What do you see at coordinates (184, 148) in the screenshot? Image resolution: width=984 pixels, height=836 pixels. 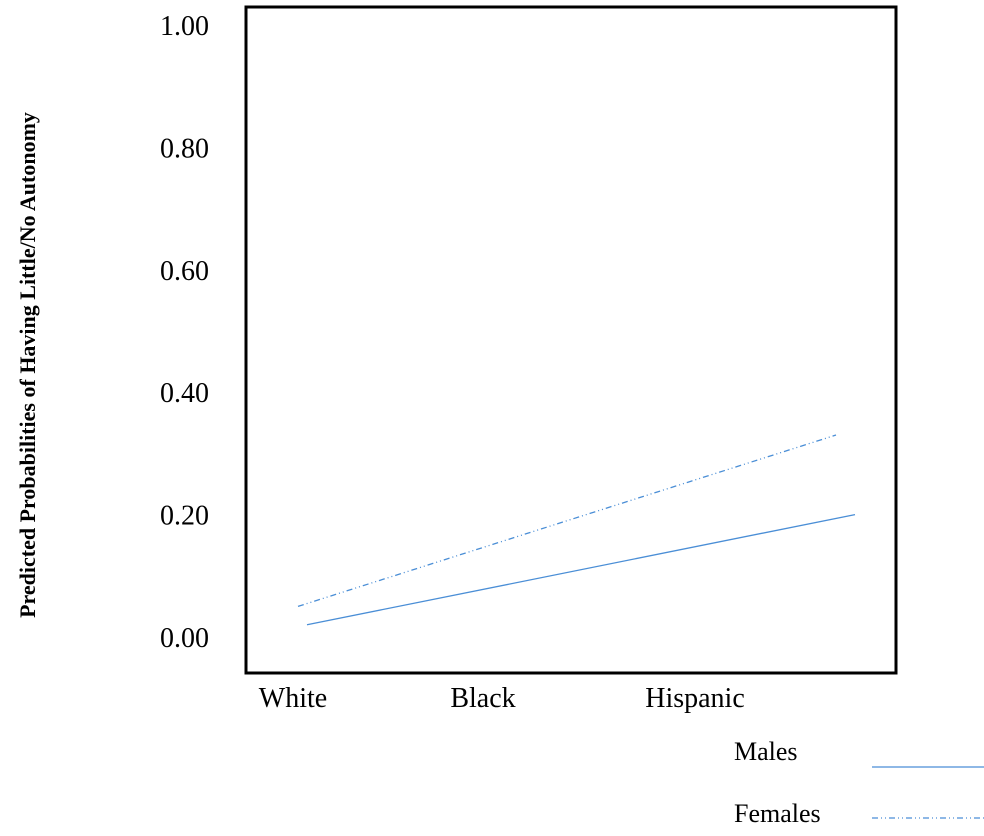 I see `y-tick-label: 0.80` at bounding box center [184, 148].